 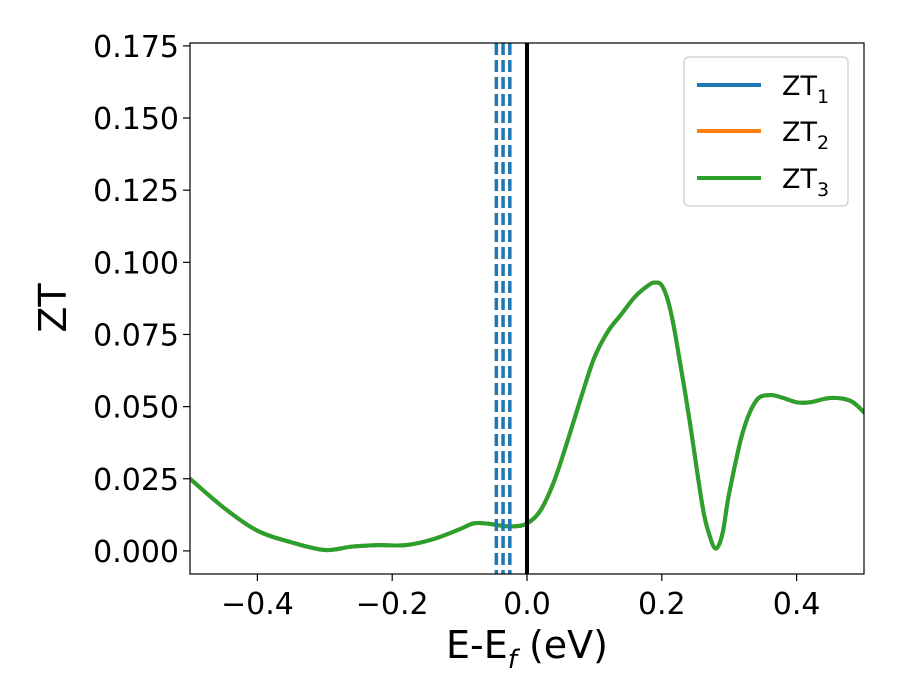 I want to click on legend-box, so click(x=766, y=131).